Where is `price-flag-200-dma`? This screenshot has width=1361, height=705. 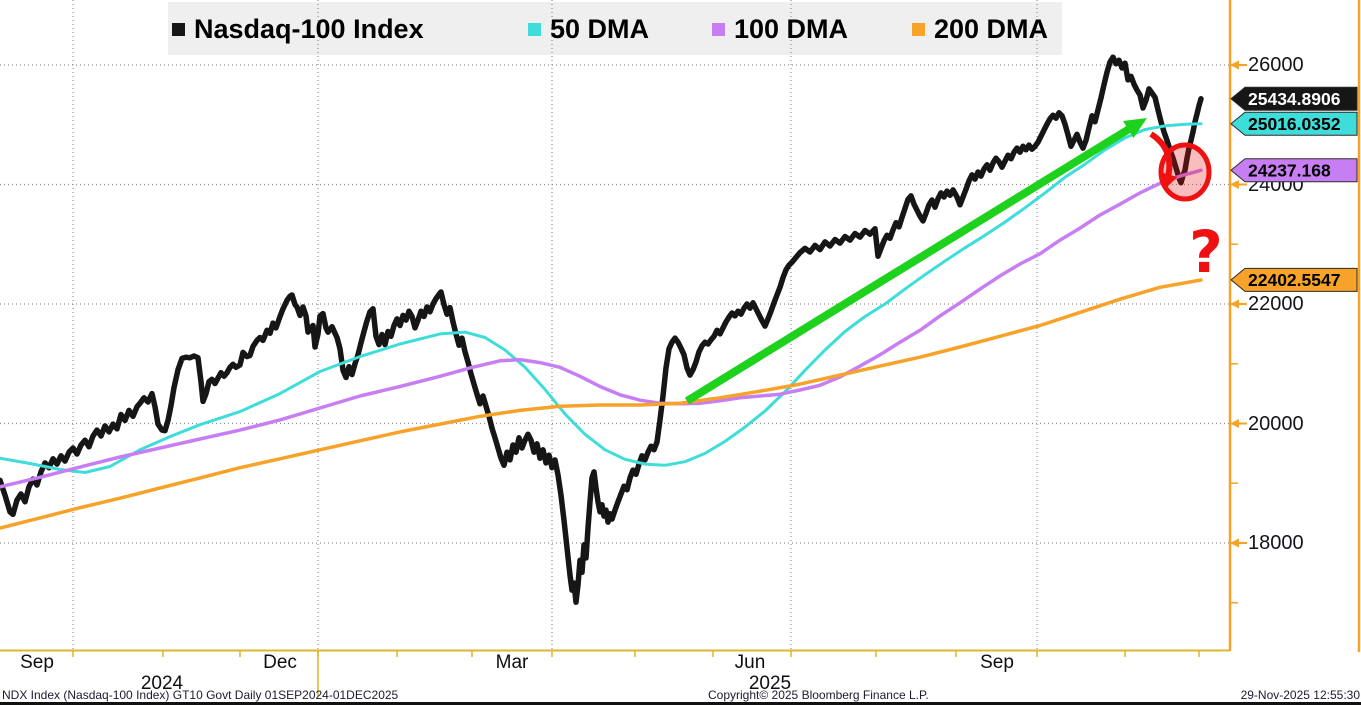
price-flag-200-dma is located at coordinates (1294, 279).